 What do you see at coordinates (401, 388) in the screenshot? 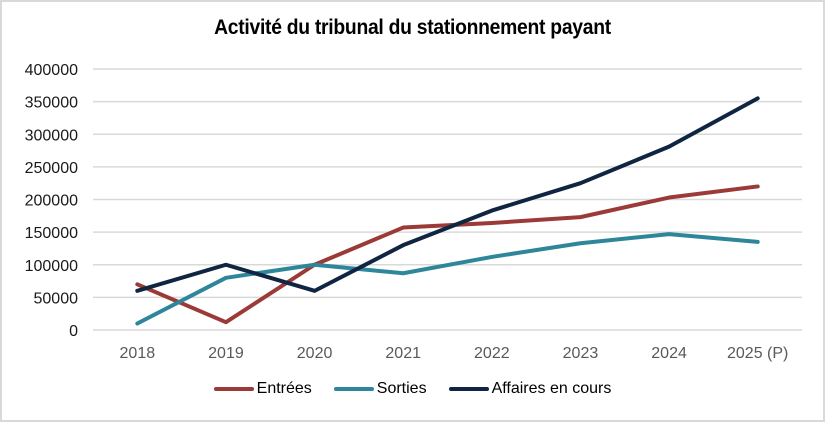
I see `legend-label: Sorties` at bounding box center [401, 388].